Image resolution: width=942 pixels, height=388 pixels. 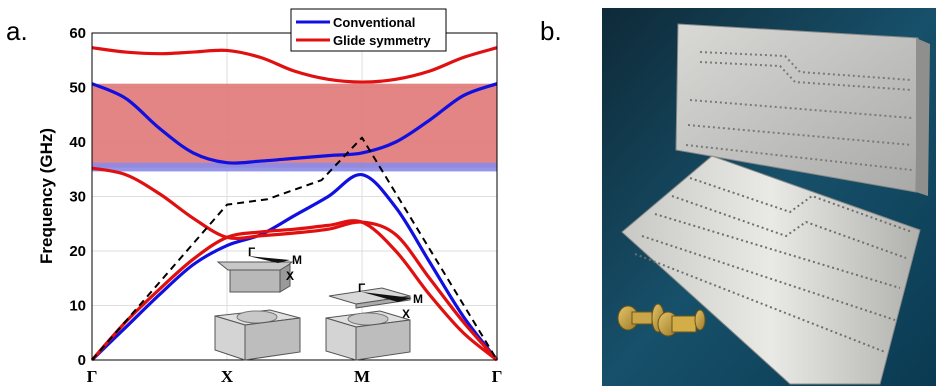 What do you see at coordinates (17, 31) in the screenshot?
I see `panel-a-label: a.` at bounding box center [17, 31].